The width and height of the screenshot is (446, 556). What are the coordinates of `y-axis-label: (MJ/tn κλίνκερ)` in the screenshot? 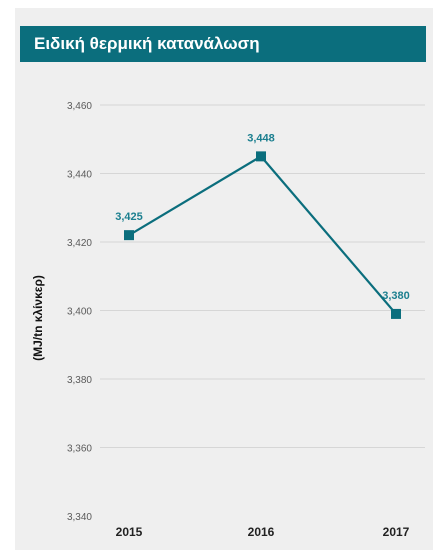 It's located at (38, 318).